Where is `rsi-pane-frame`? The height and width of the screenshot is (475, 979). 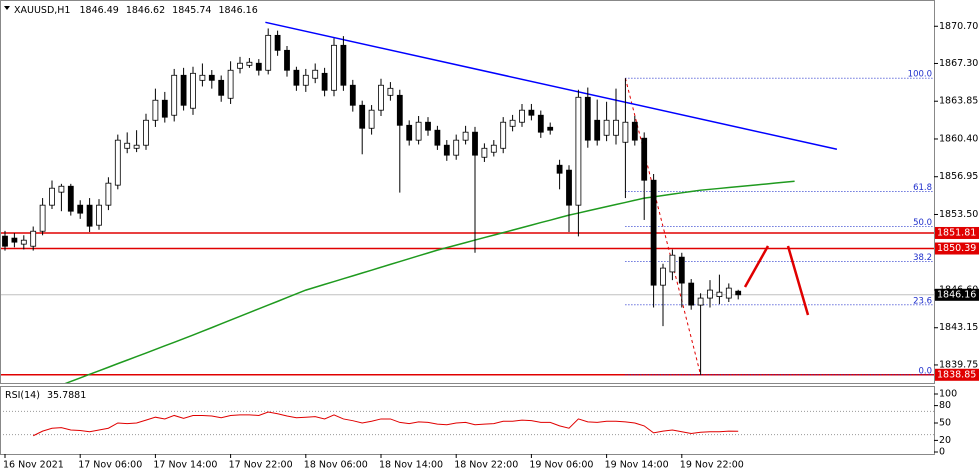 rsi-pane-frame is located at coordinates (467, 420).